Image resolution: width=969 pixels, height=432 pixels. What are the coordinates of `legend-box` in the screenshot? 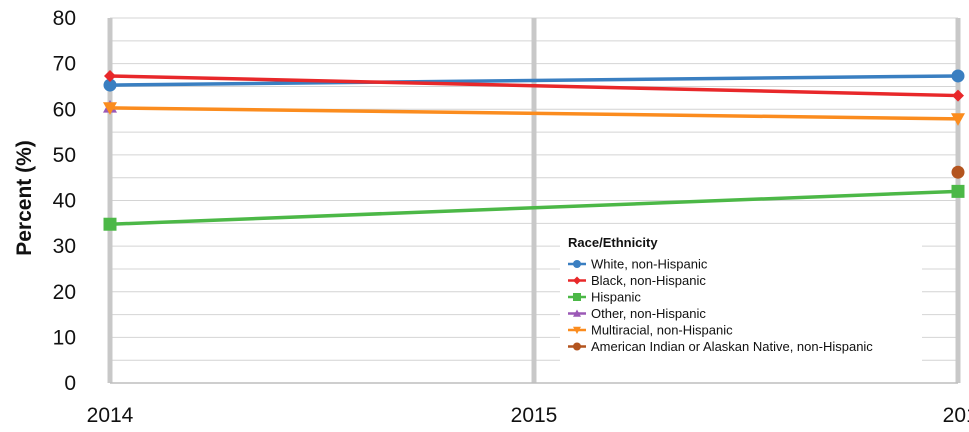 It's located at (741, 296).